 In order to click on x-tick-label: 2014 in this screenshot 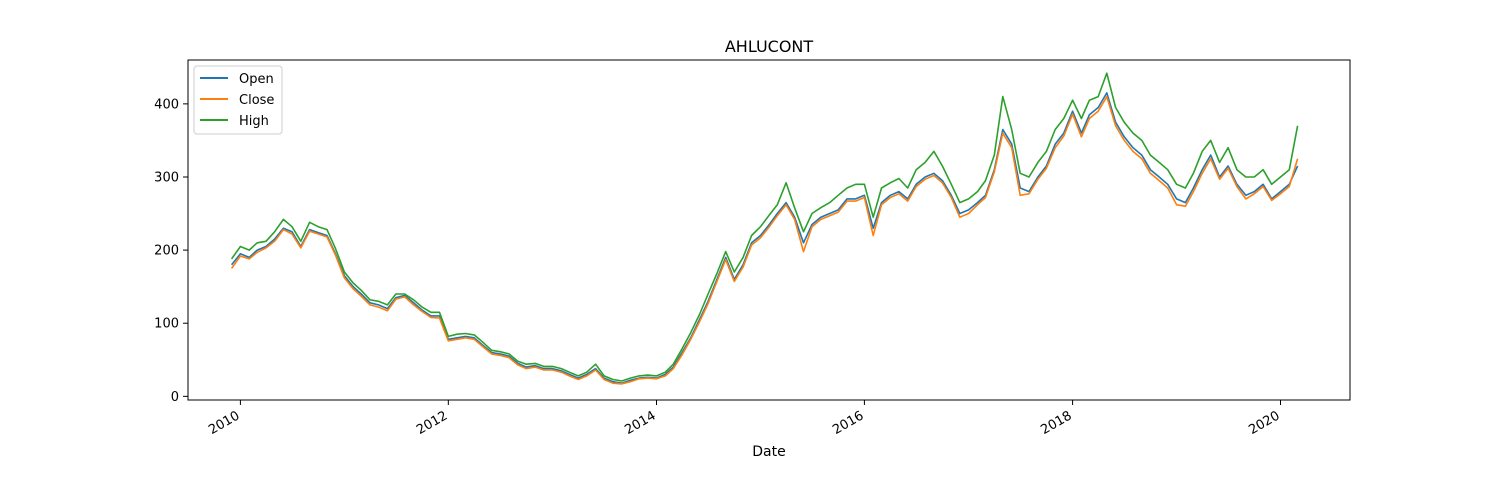, I will do `click(640, 423)`.